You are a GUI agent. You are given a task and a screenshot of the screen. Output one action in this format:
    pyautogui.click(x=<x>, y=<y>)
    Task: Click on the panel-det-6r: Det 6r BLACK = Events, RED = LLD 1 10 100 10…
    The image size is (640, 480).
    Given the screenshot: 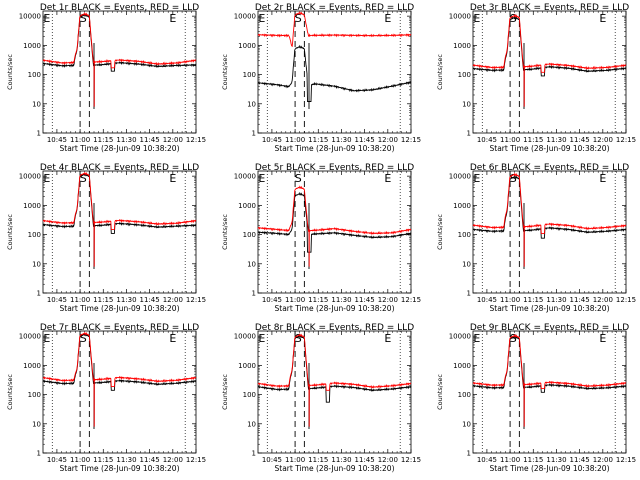 What is the action you would take?
    pyautogui.click(x=536, y=238)
    